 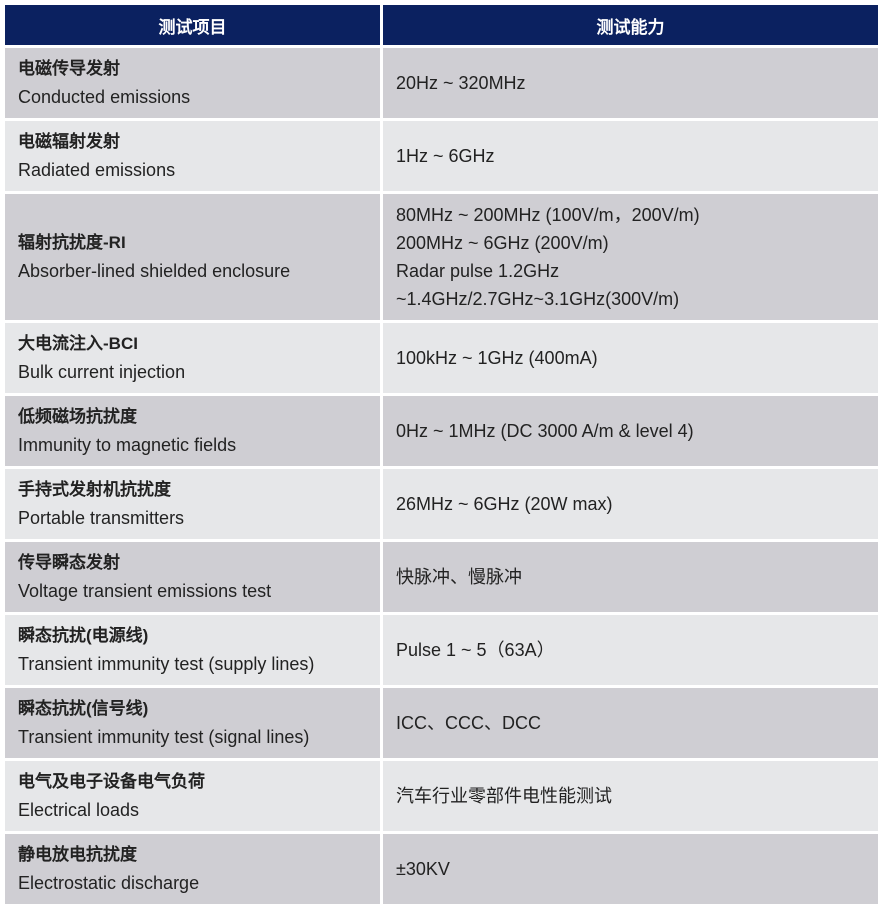 I want to click on capability-line: 200MHz ~ 6GHz (200V/m), so click(x=502, y=243).